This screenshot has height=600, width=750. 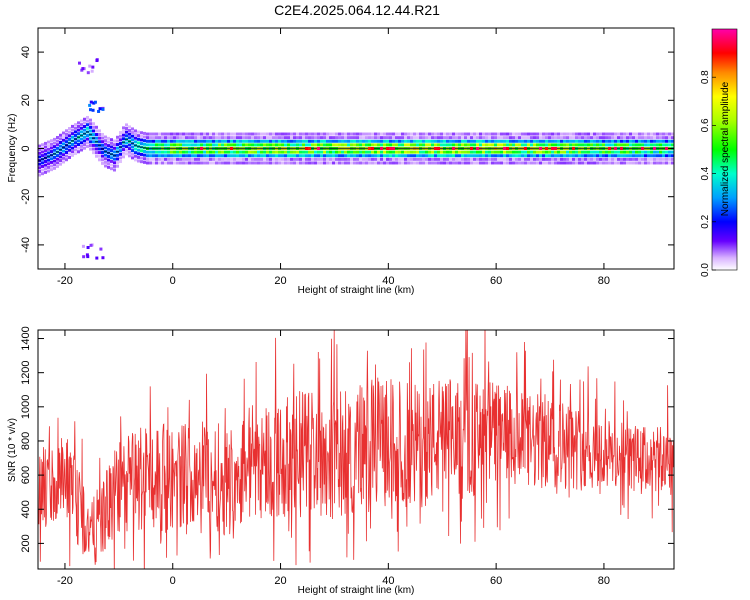 What do you see at coordinates (88, 248) in the screenshot?
I see `spectrogram-feature-cell` at bounding box center [88, 248].